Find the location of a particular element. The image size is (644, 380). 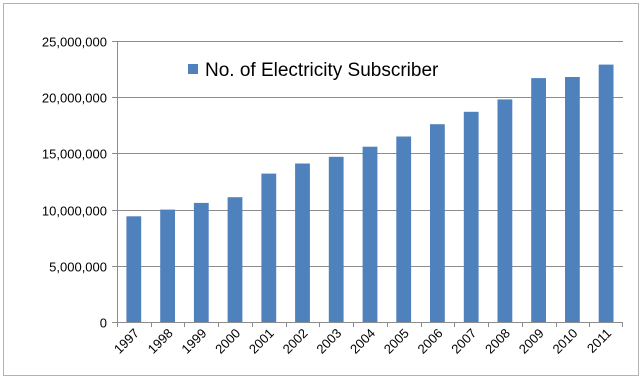

bar-2008 is located at coordinates (505, 211).